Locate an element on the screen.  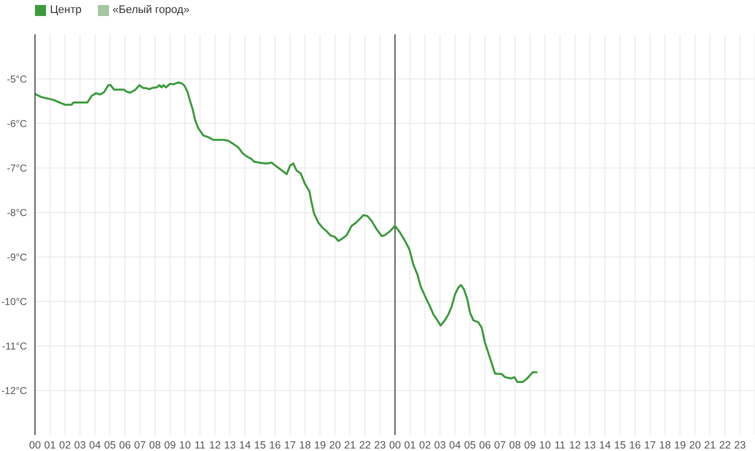
legend-label: «Белый город» is located at coordinates (151, 10).